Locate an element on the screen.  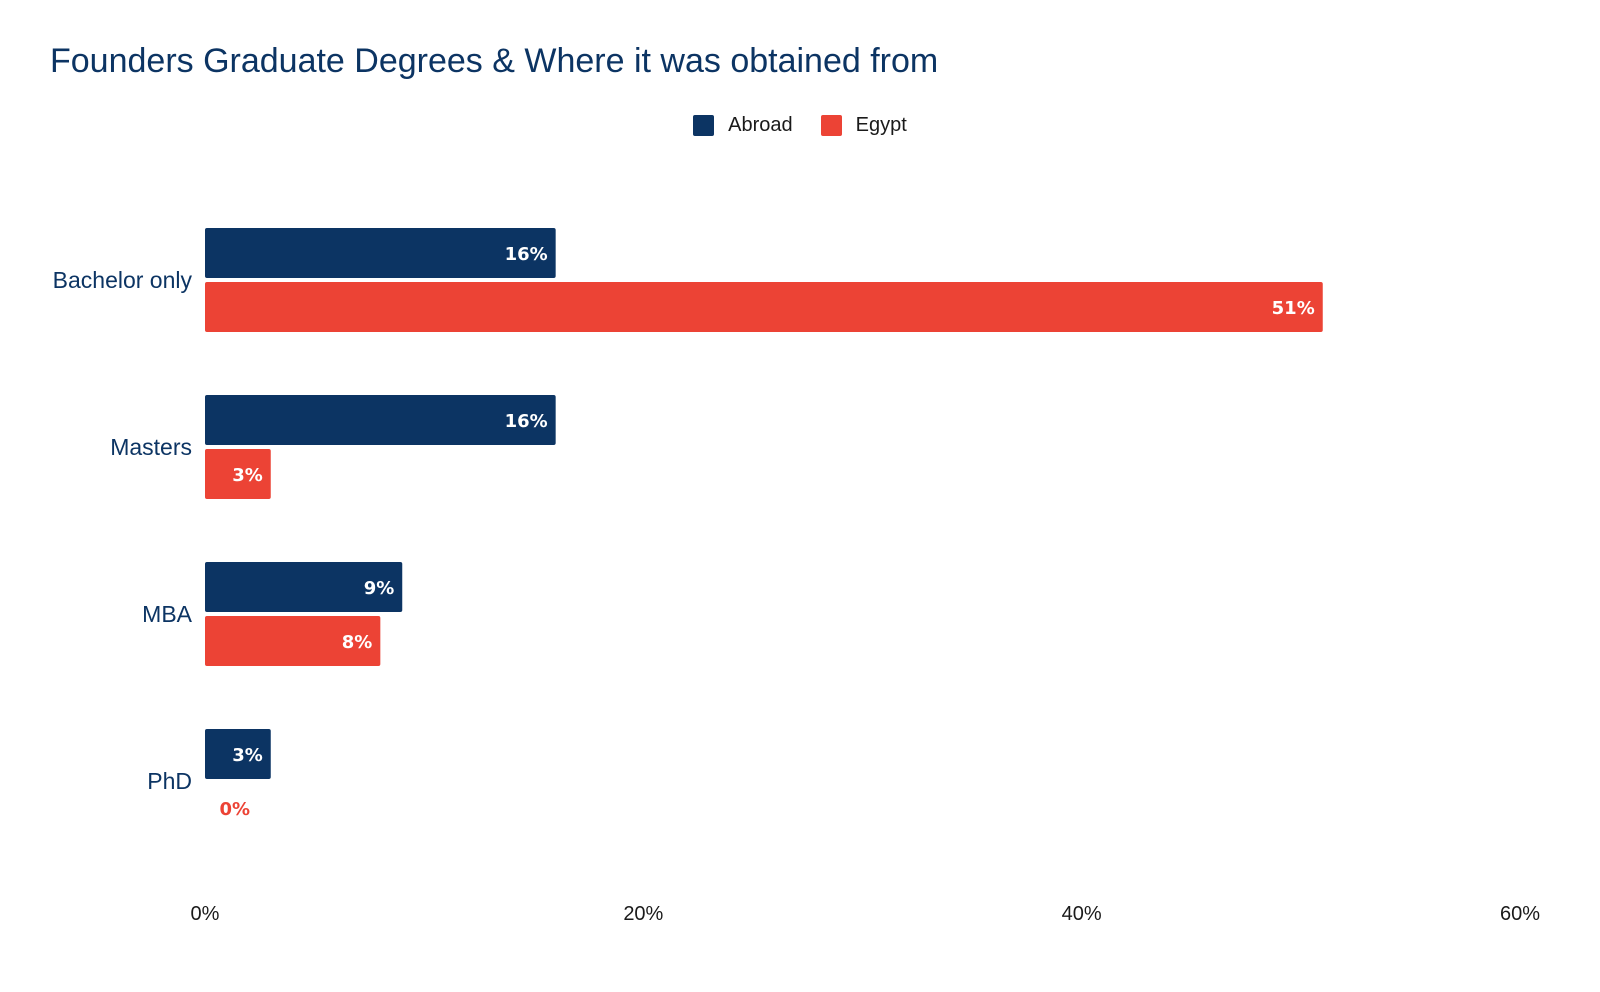
category-label-masters: Masters is located at coordinates (151, 447).